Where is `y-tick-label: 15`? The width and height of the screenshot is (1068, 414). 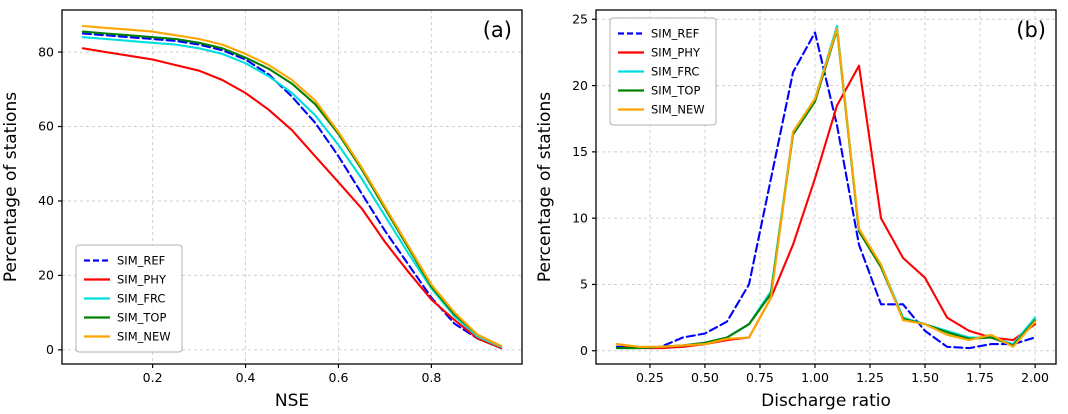 y-tick-label: 15 is located at coordinates (580, 151).